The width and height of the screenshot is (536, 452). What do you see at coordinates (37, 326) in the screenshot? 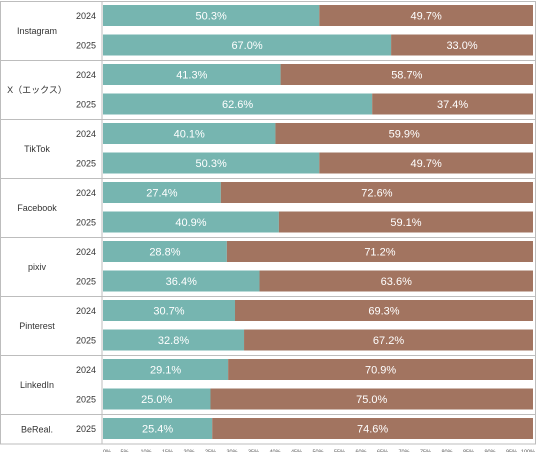
I see `platform-label: Pinterest` at bounding box center [37, 326].